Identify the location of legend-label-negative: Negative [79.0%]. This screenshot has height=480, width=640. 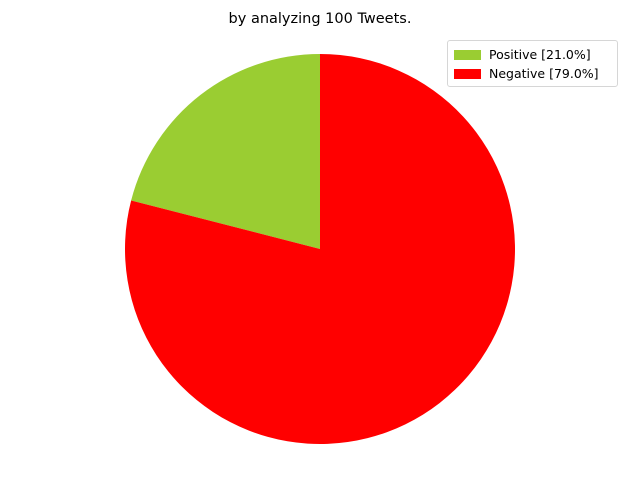
(544, 73).